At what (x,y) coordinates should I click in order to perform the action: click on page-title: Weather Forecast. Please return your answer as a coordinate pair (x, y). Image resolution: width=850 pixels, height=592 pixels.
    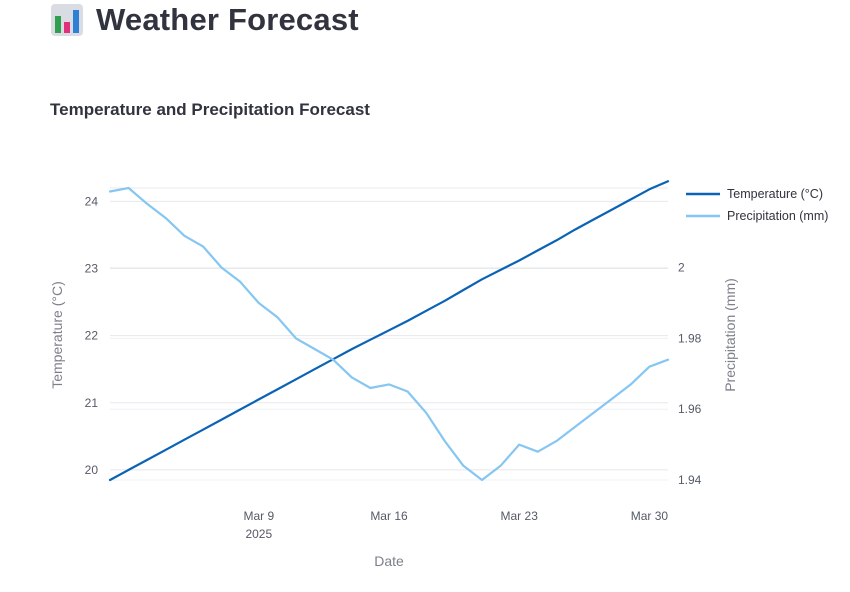
    Looking at the image, I should click on (227, 19).